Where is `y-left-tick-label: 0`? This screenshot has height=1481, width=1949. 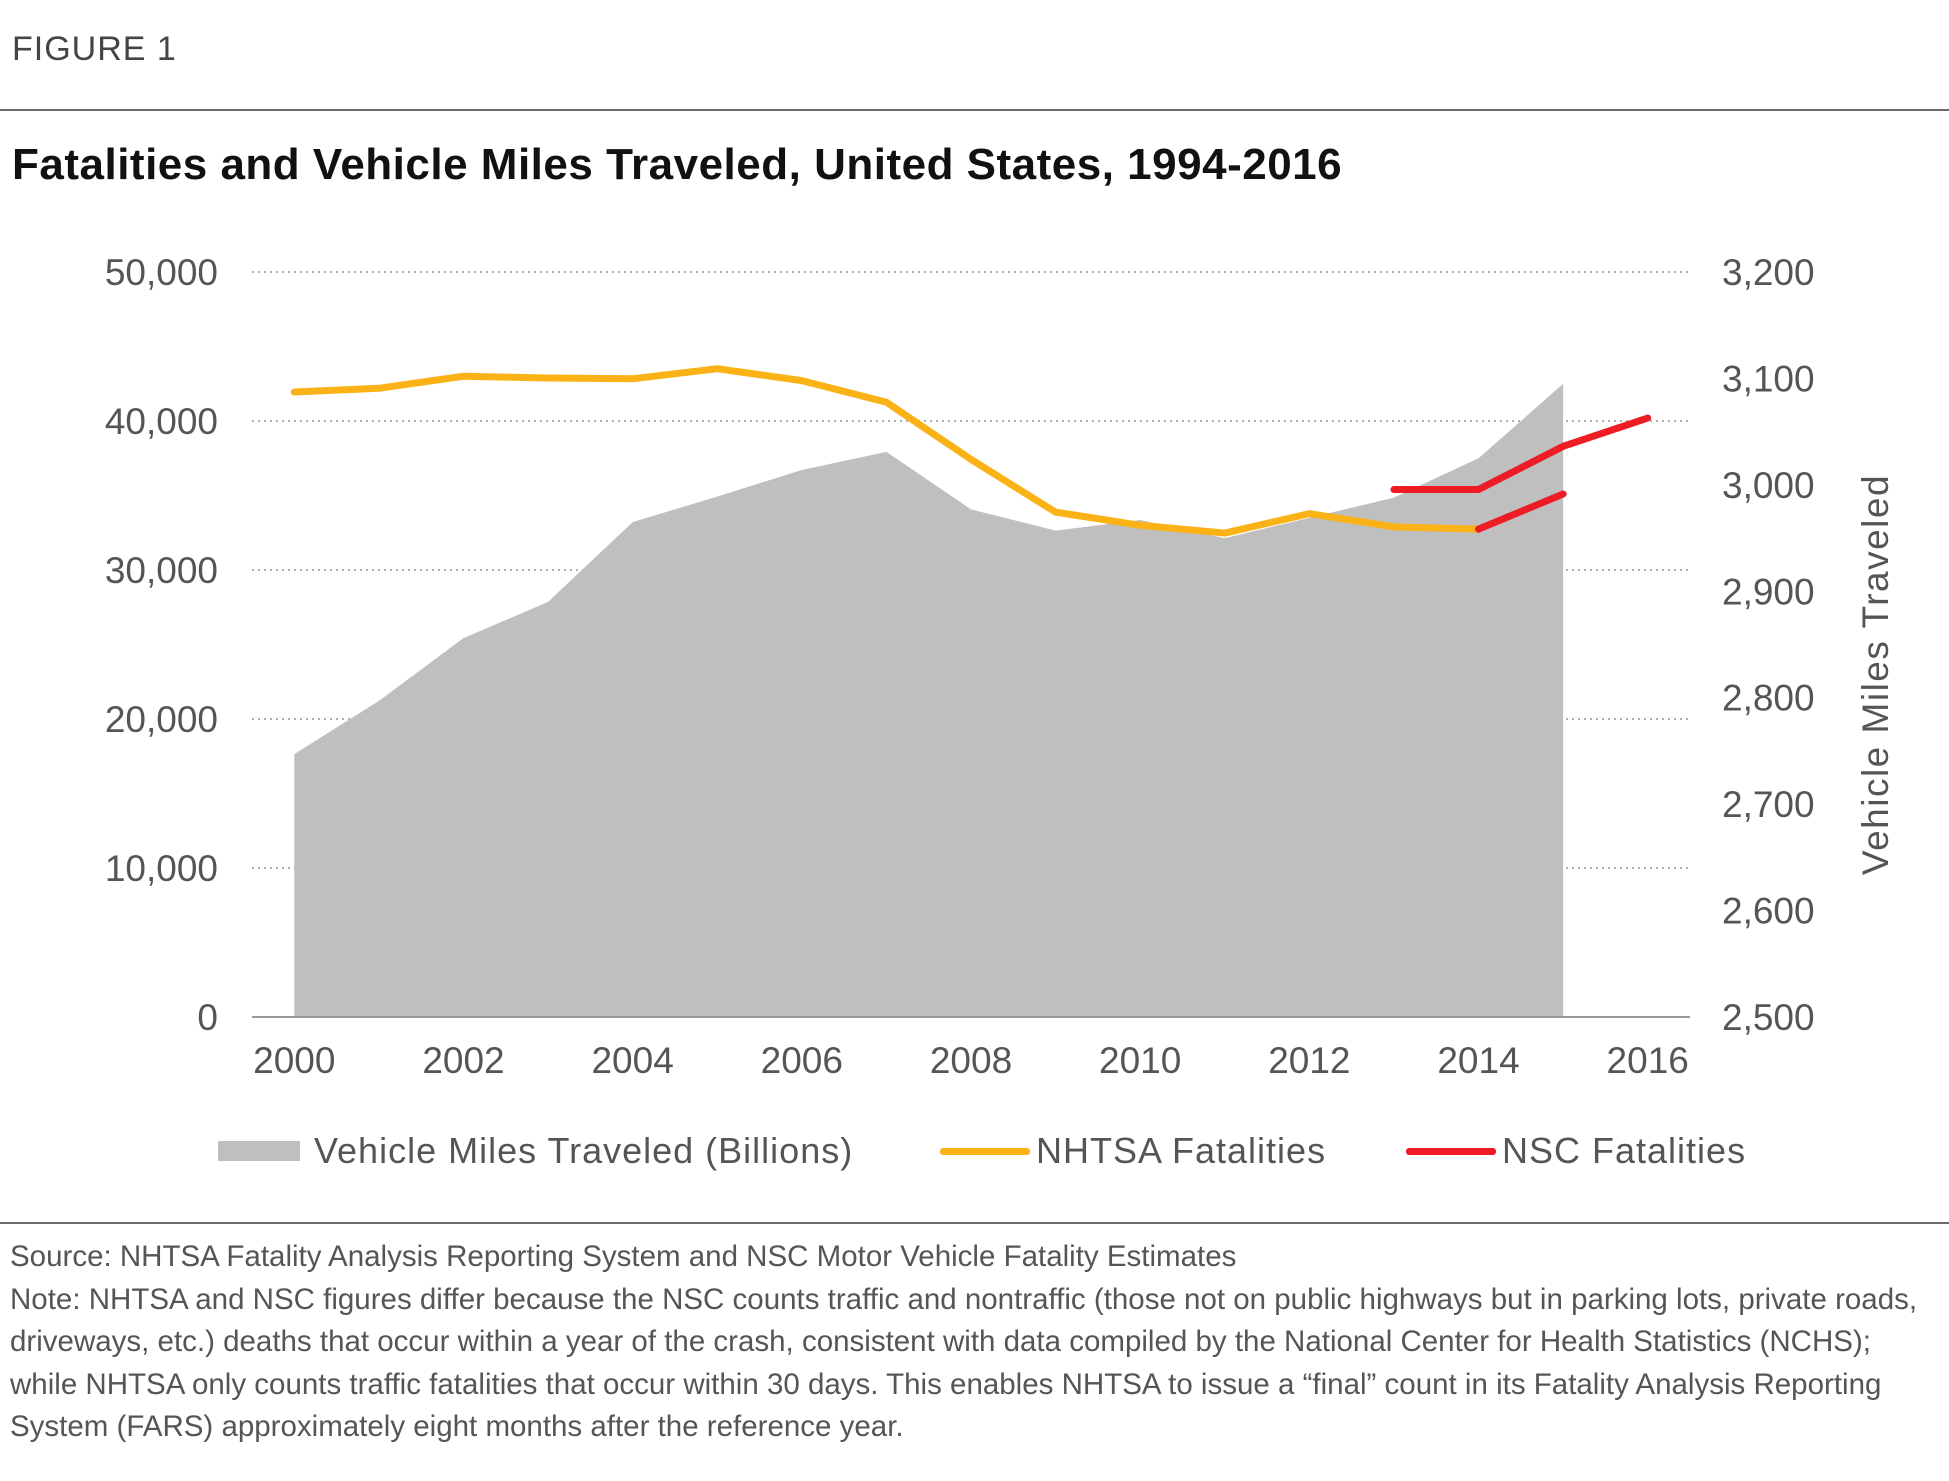
y-left-tick-label: 0 is located at coordinates (207, 1017).